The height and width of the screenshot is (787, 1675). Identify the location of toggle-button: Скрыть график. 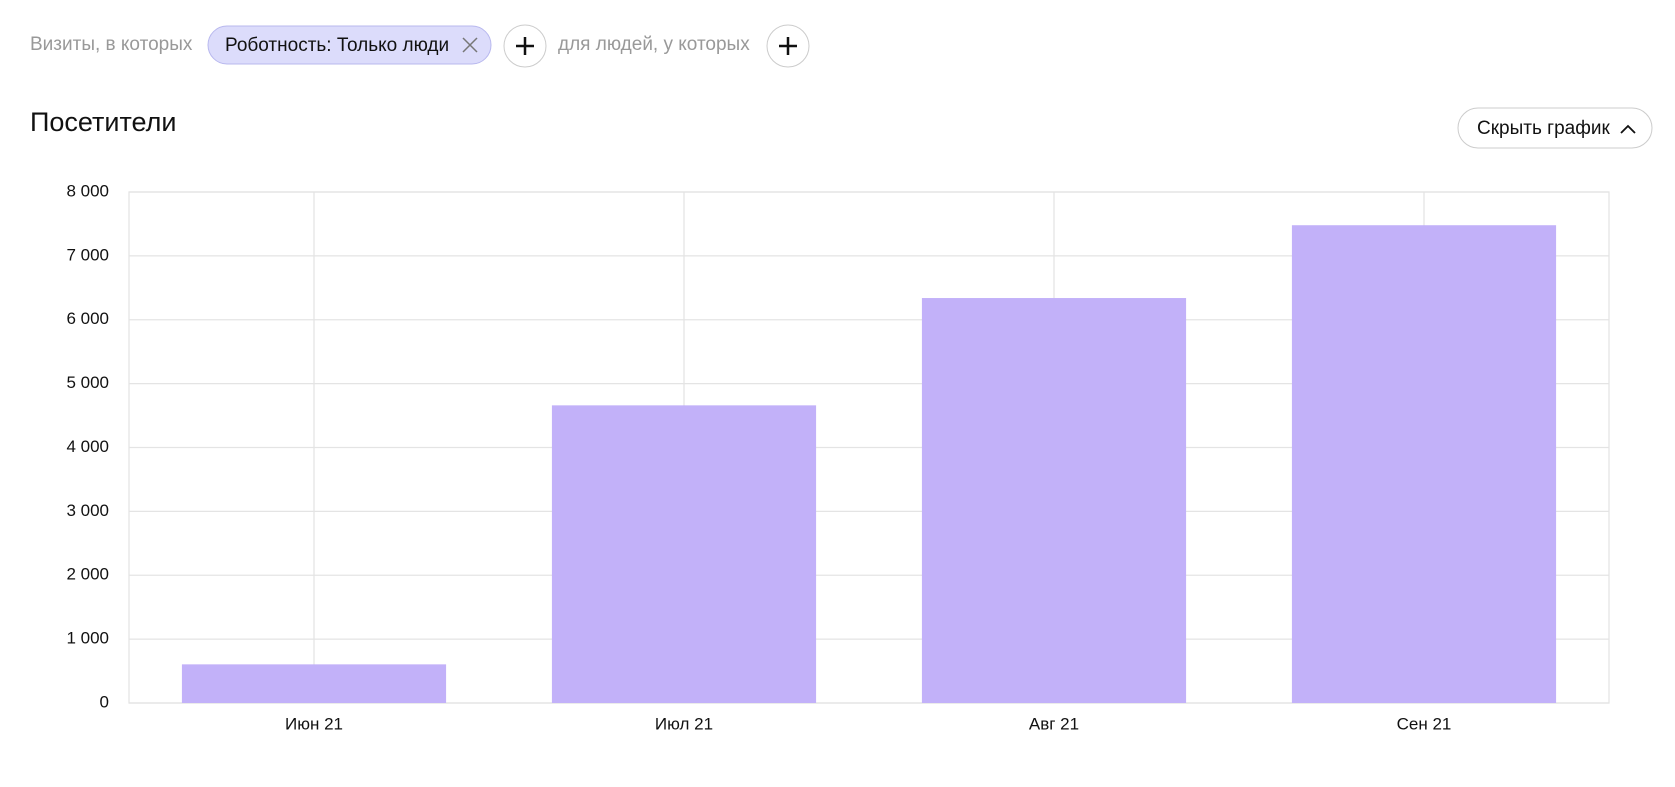
(1555, 128).